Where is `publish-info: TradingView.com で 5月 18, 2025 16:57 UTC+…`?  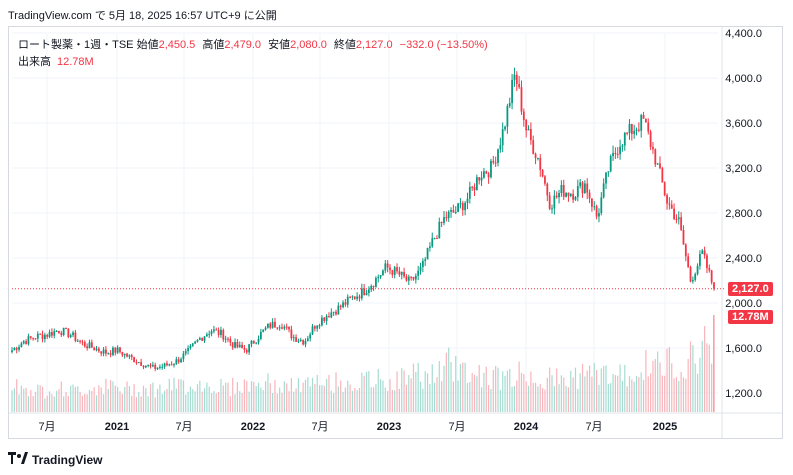 publish-info: TradingView.com で 5月 18, 2025 16:57 UTC+… is located at coordinates (142, 16).